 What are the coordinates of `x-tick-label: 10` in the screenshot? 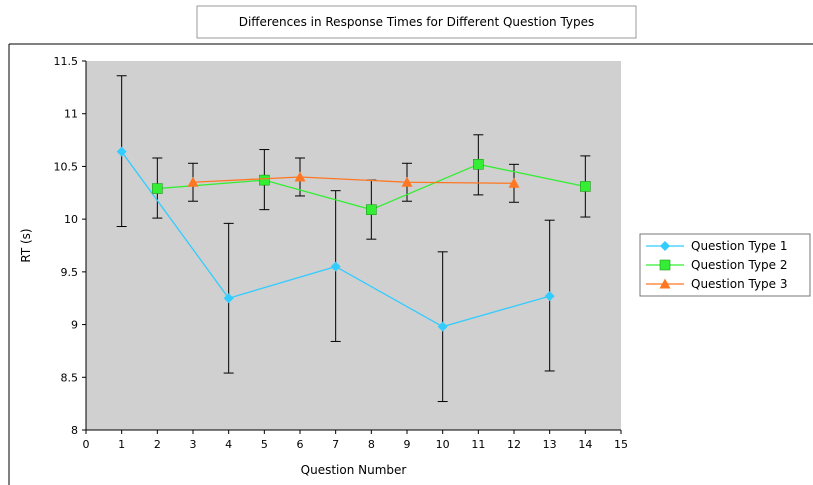 It's located at (443, 444).